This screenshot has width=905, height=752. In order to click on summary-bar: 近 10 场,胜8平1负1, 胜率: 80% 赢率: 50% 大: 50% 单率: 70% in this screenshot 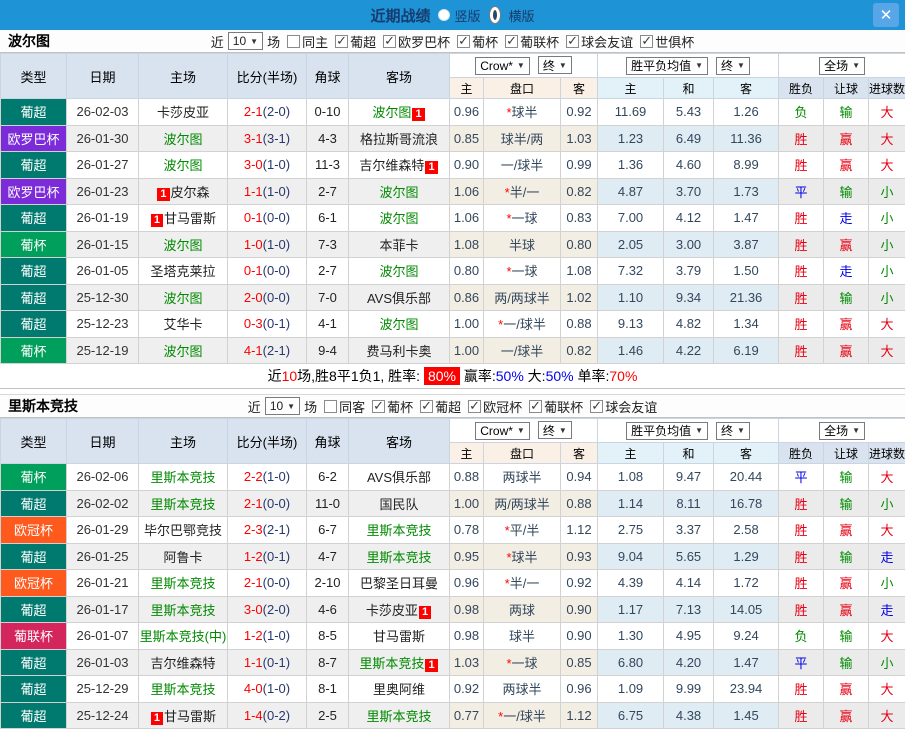, I will do `click(452, 376)`.